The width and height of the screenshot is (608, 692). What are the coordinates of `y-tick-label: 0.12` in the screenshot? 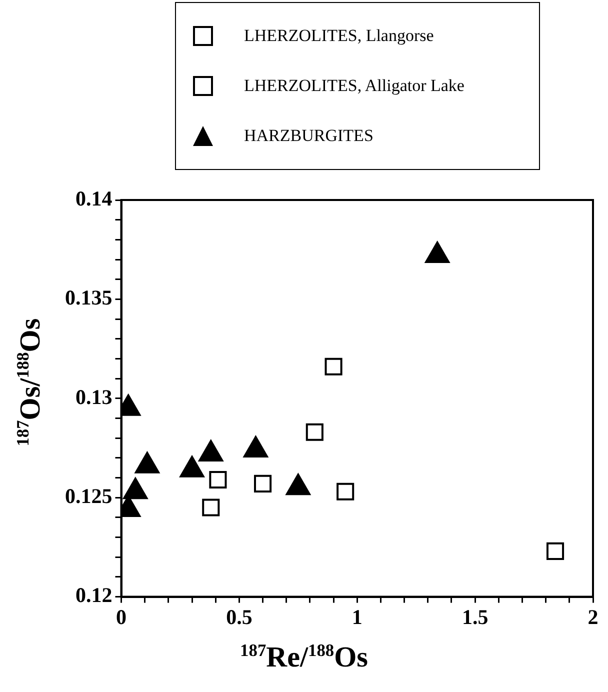 It's located at (94, 595).